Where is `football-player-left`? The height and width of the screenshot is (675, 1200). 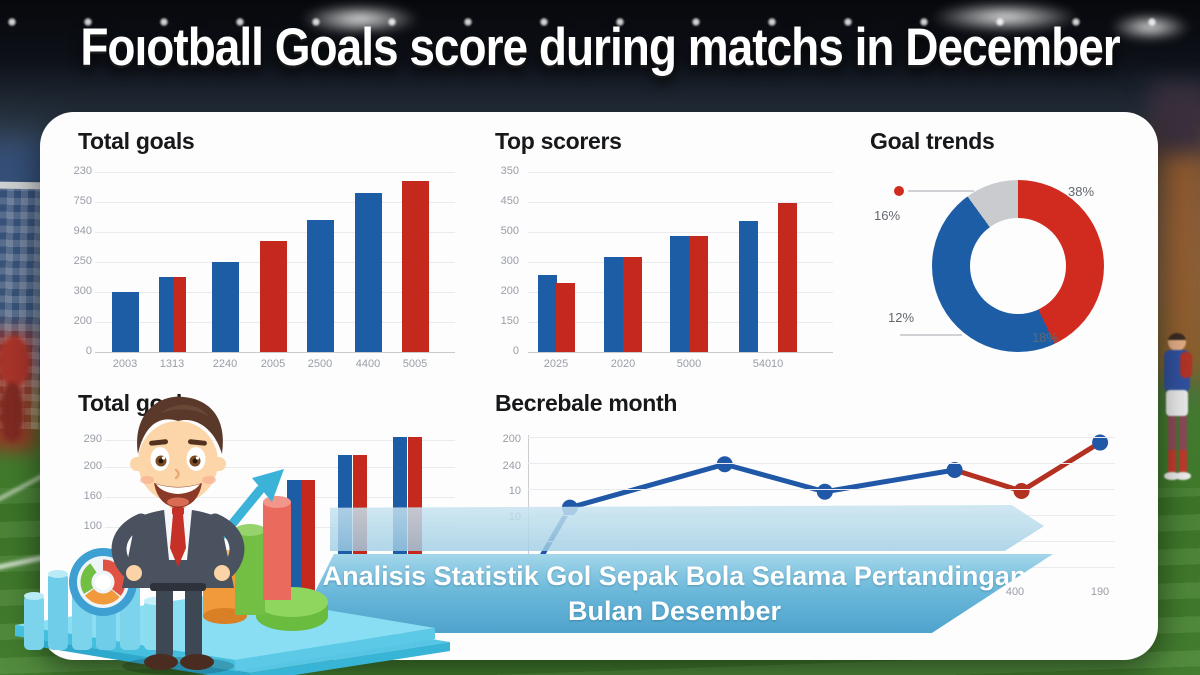 football-player-left is located at coordinates (15, 389).